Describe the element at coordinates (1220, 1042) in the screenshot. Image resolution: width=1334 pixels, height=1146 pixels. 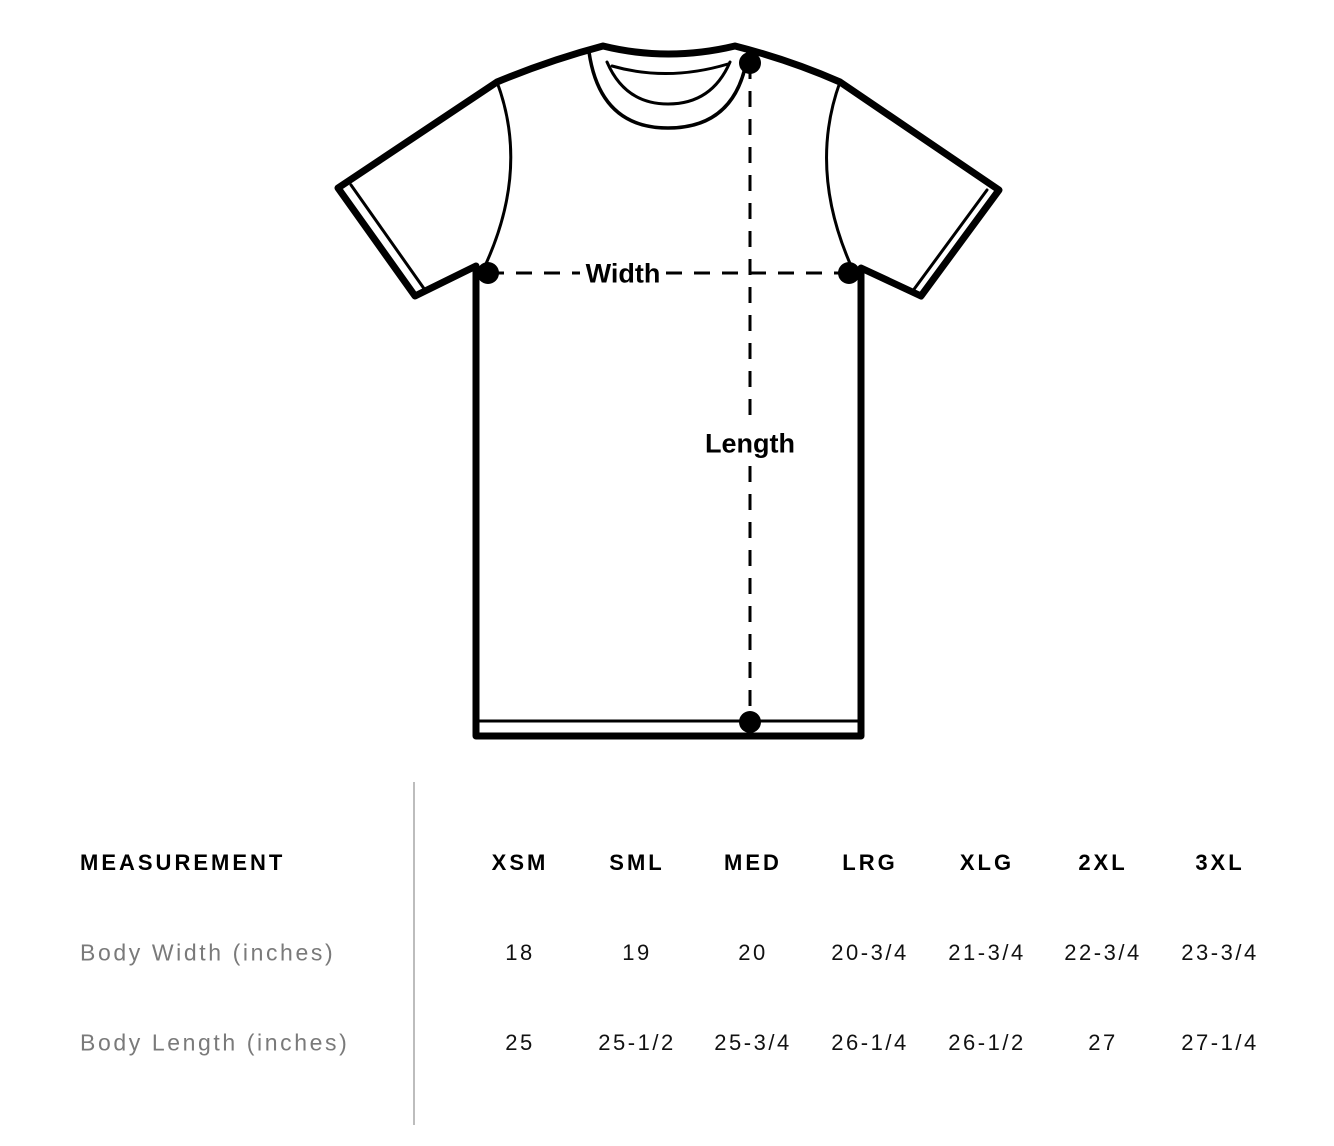
I see `table-cell: 27-1/4` at that location.